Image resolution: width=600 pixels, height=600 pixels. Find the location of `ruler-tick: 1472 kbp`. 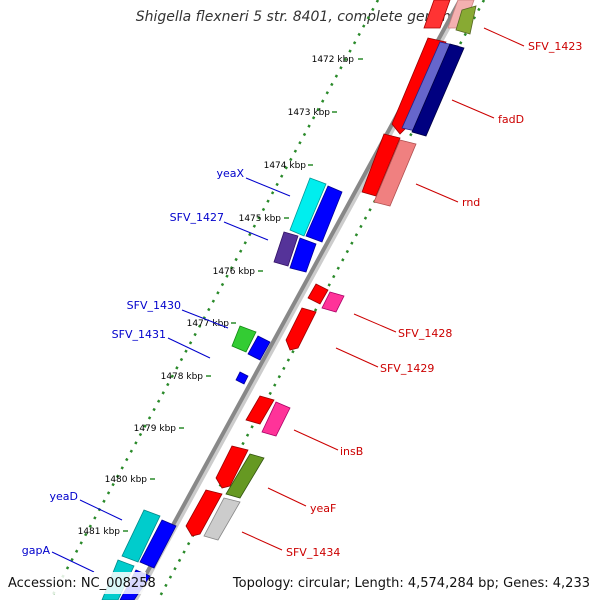

ruler-tick: 1472 kbp is located at coordinates (337, 60).